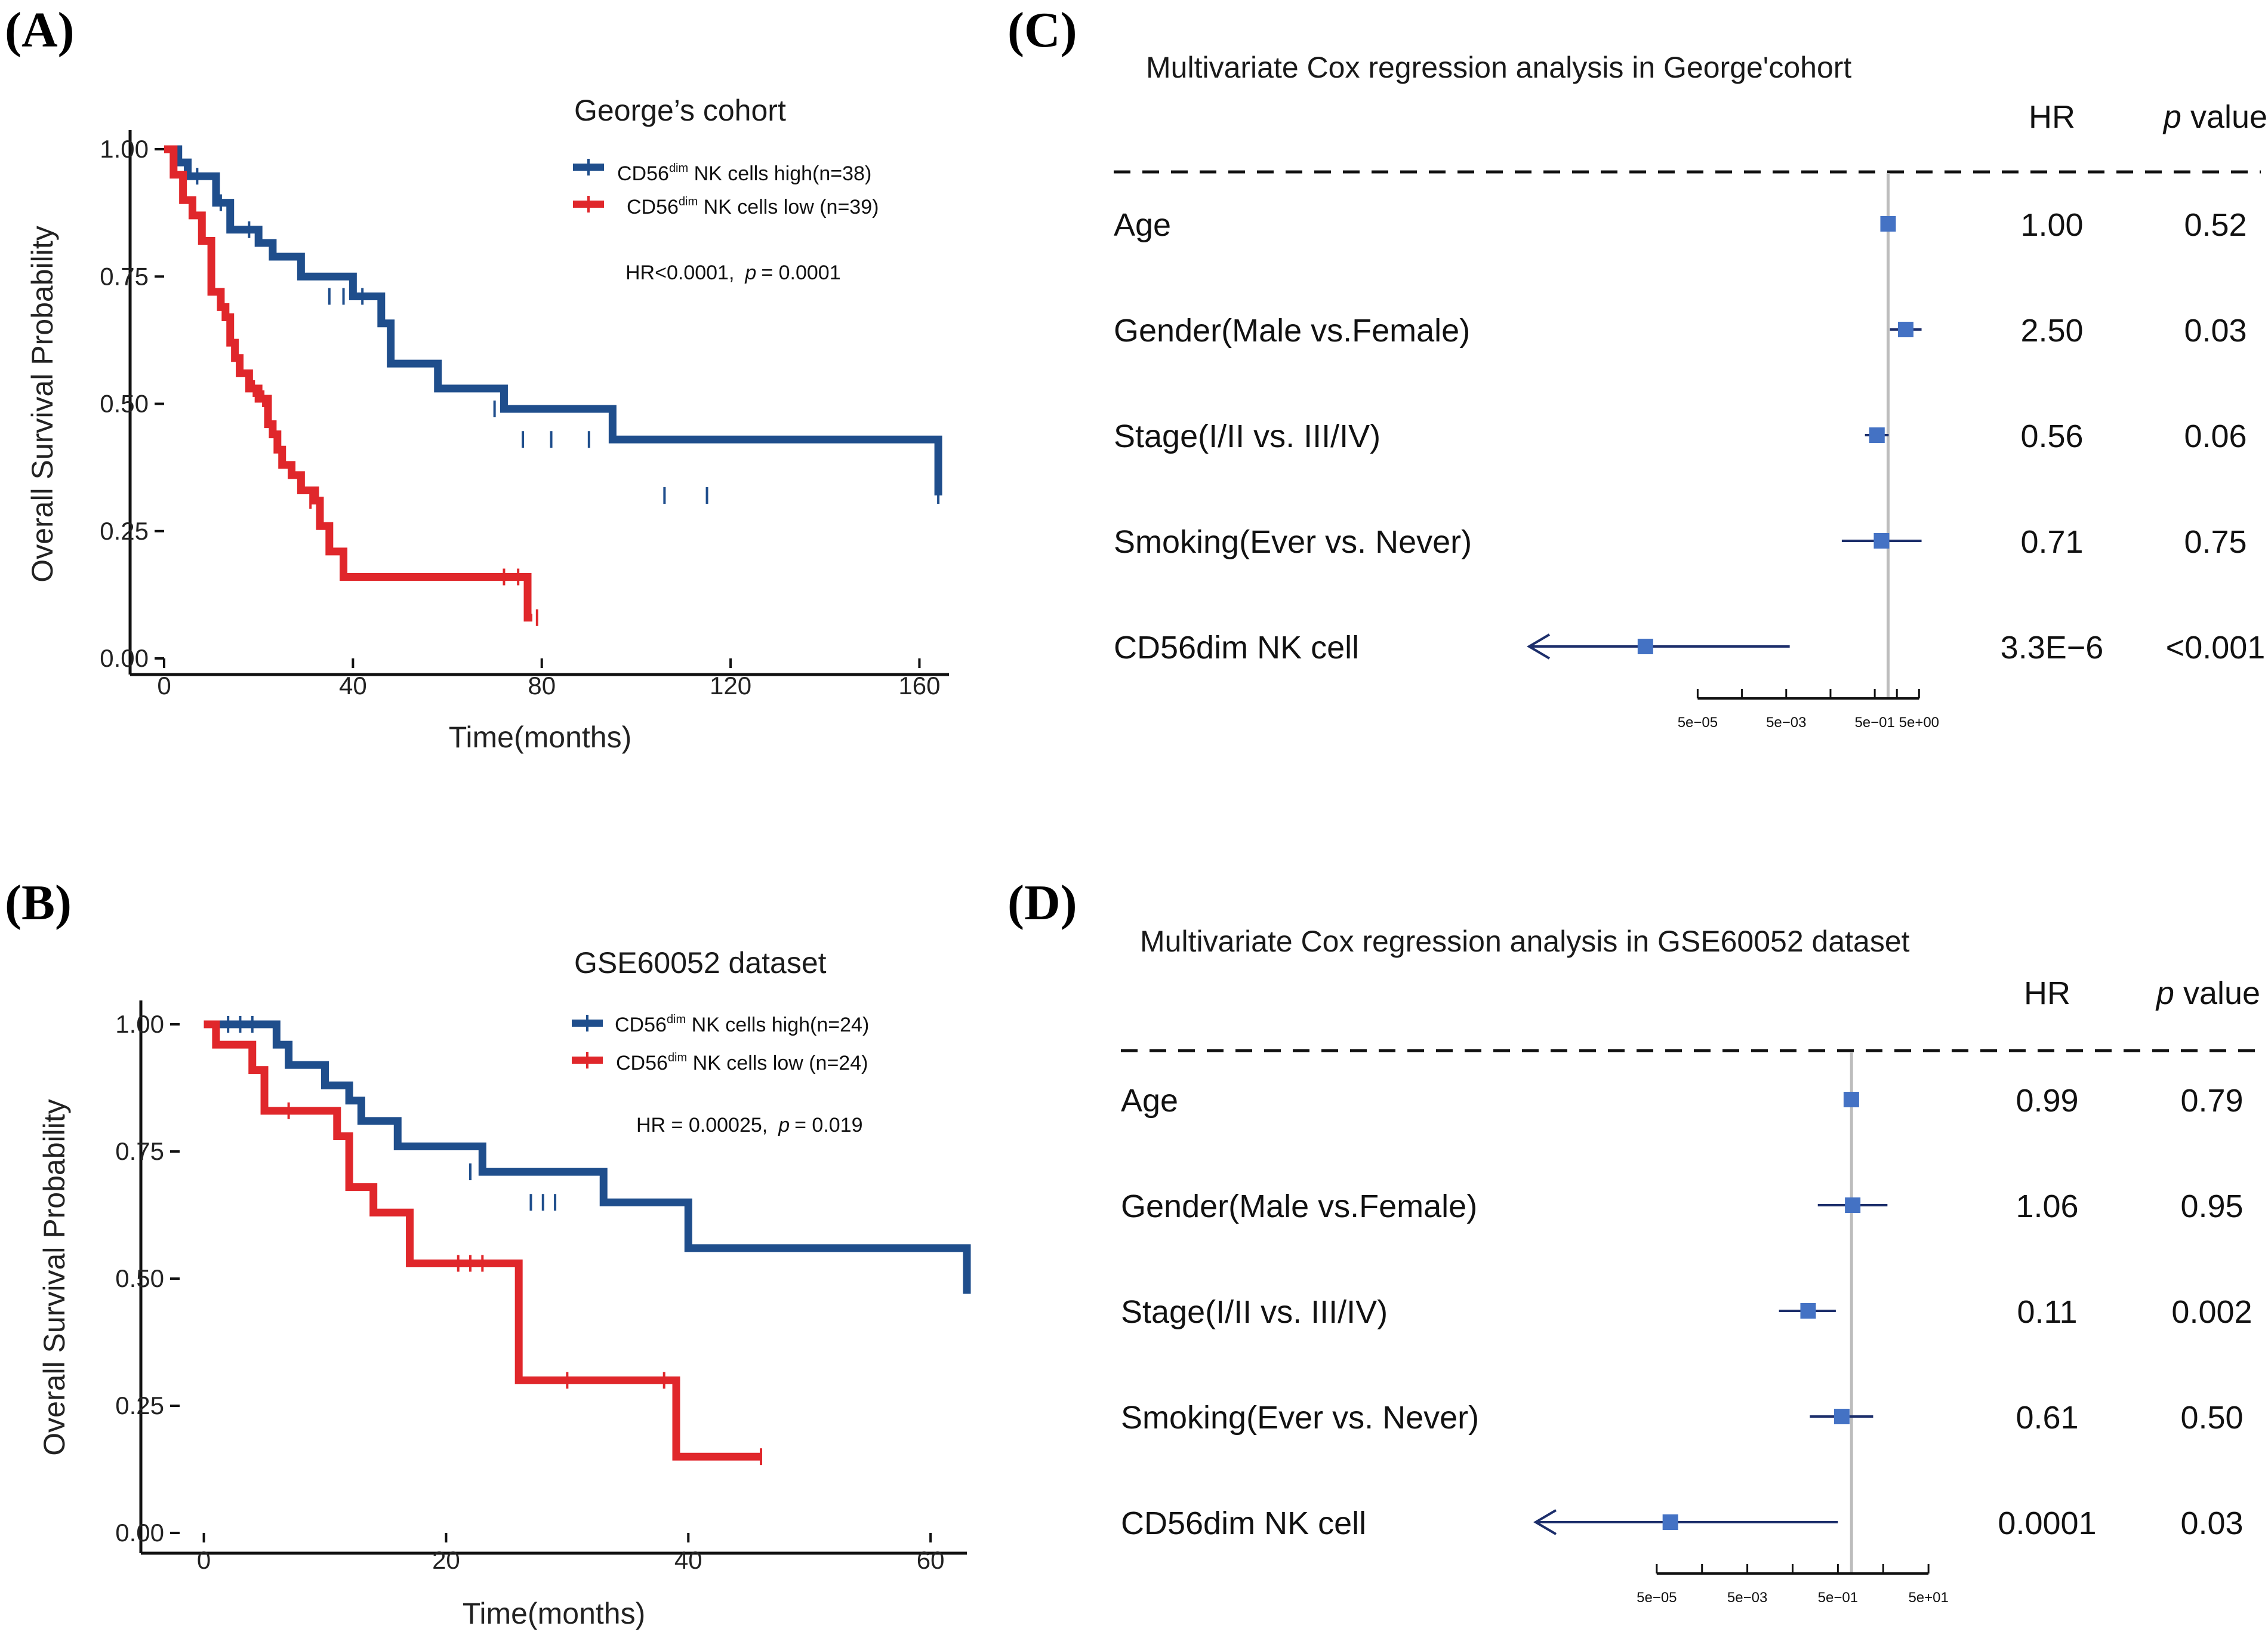  Describe the element at coordinates (353, 686) in the screenshot. I see `km-a-xtick-label-1: 40` at that location.